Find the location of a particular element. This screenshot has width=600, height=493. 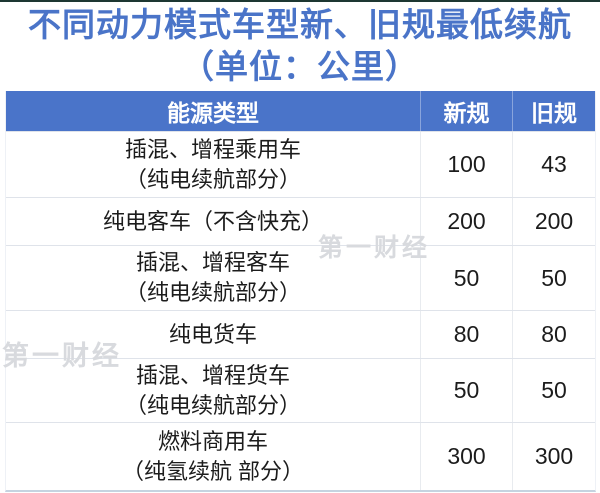

table-row-fuel-commercial: 燃料商用车 （纯氢续航 部分） 300 300 is located at coordinates (300, 456).